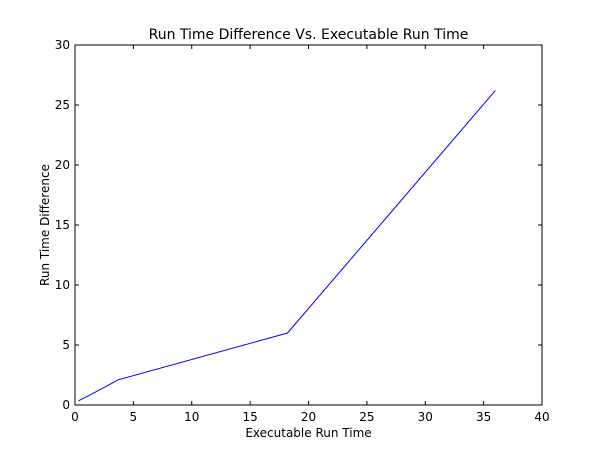 The image size is (600, 450). Describe the element at coordinates (134, 417) in the screenshot. I see `x-tick-label-1: 5` at that location.